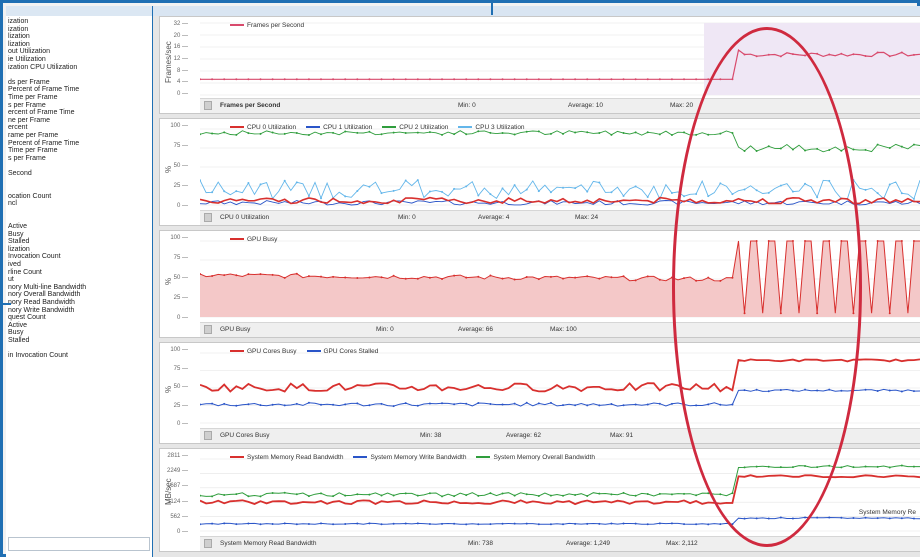 This screenshot has height=557, width=920. I want to click on legend-item: System Memory Write Bandwidth, so click(409, 457).